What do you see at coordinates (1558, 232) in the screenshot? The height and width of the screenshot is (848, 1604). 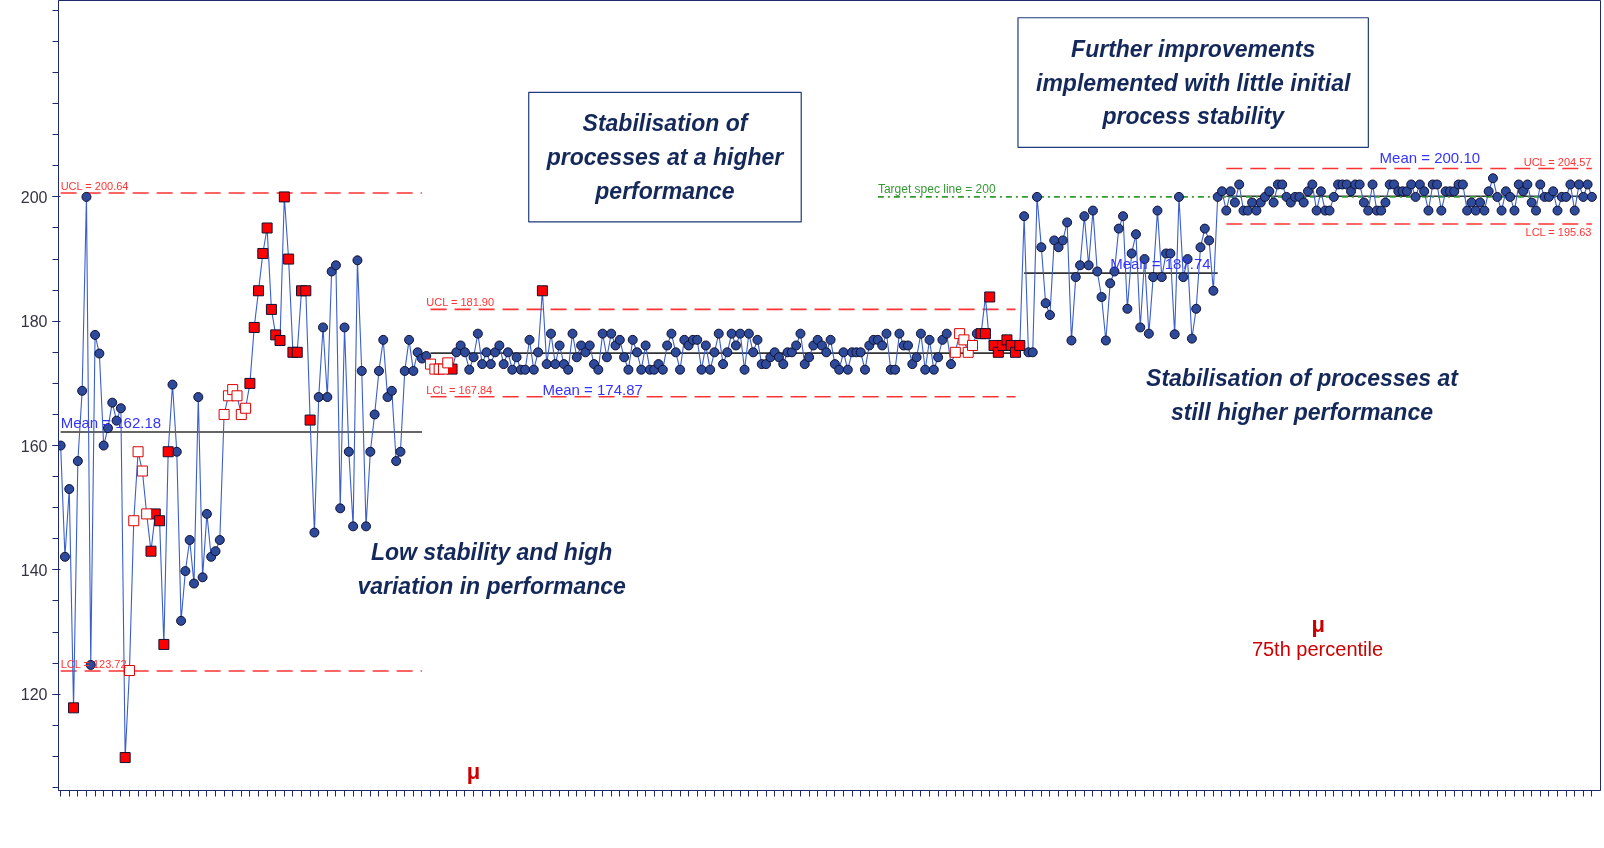 I see `annotation: LCL = 195.63` at bounding box center [1558, 232].